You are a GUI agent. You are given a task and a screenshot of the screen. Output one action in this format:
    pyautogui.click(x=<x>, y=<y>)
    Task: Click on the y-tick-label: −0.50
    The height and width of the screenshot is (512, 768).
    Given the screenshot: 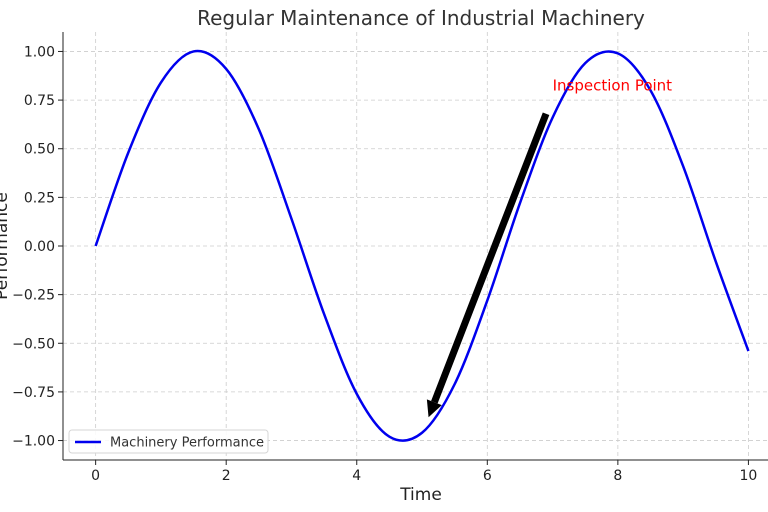 What is the action you would take?
    pyautogui.click(x=33, y=344)
    